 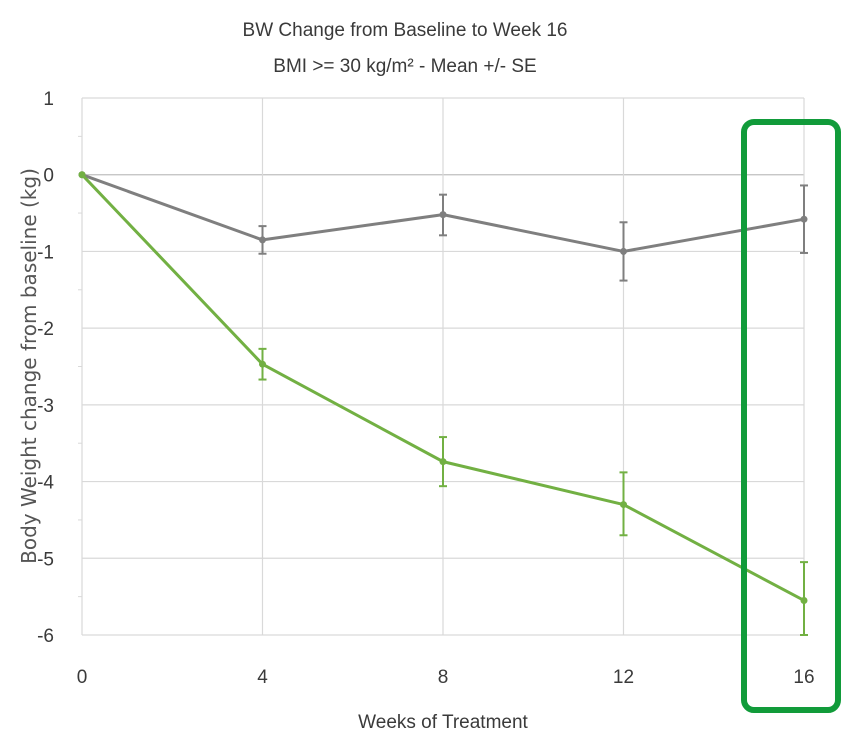 I want to click on y-tick-label: -3, so click(x=45, y=406).